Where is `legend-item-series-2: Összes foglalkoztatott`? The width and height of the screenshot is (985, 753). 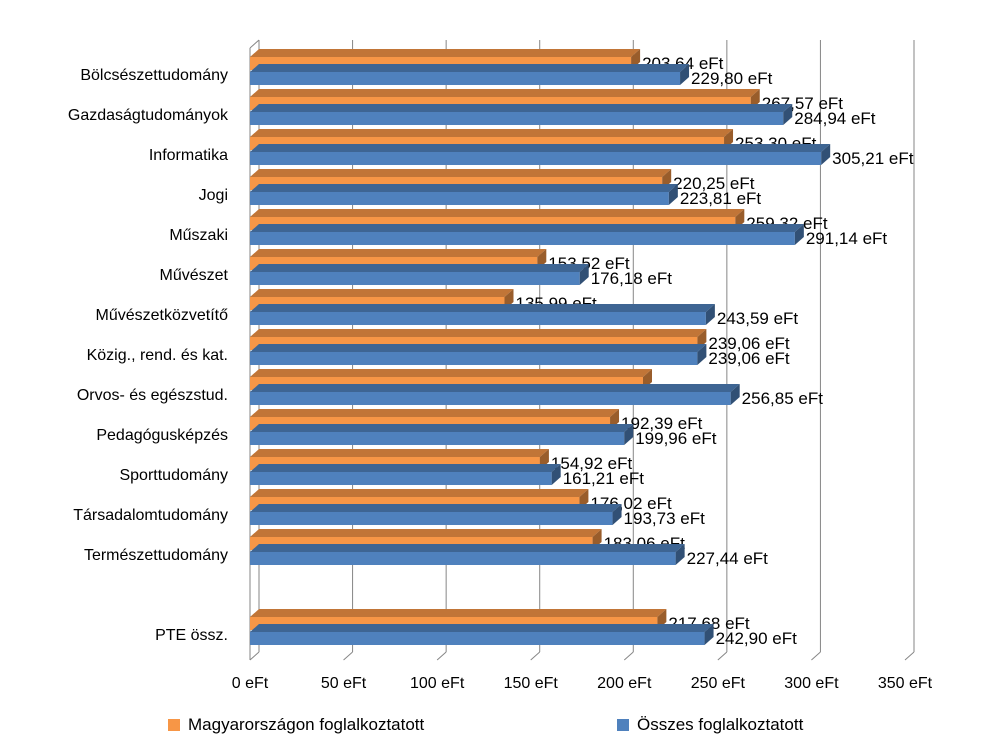
legend-item-series-2: Összes foglalkoztatott is located at coordinates (710, 725).